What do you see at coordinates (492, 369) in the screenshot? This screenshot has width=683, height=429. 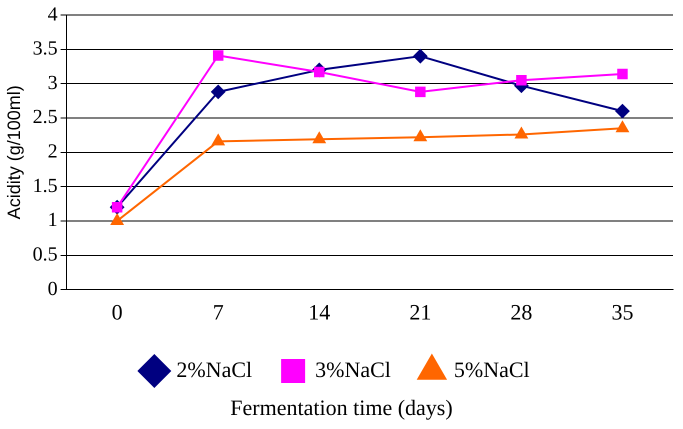 I see `legend-label: 5%NaCl` at bounding box center [492, 369].